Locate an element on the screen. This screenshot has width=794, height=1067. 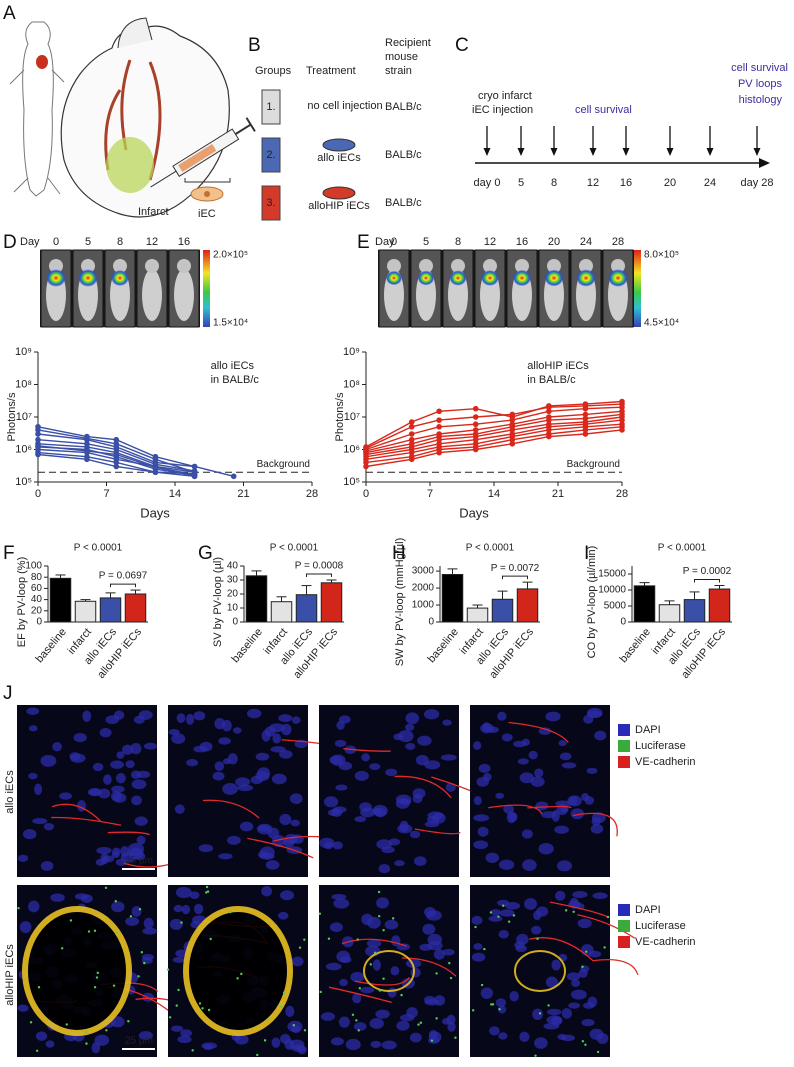
label: iEC is located at coordinates (207, 214).